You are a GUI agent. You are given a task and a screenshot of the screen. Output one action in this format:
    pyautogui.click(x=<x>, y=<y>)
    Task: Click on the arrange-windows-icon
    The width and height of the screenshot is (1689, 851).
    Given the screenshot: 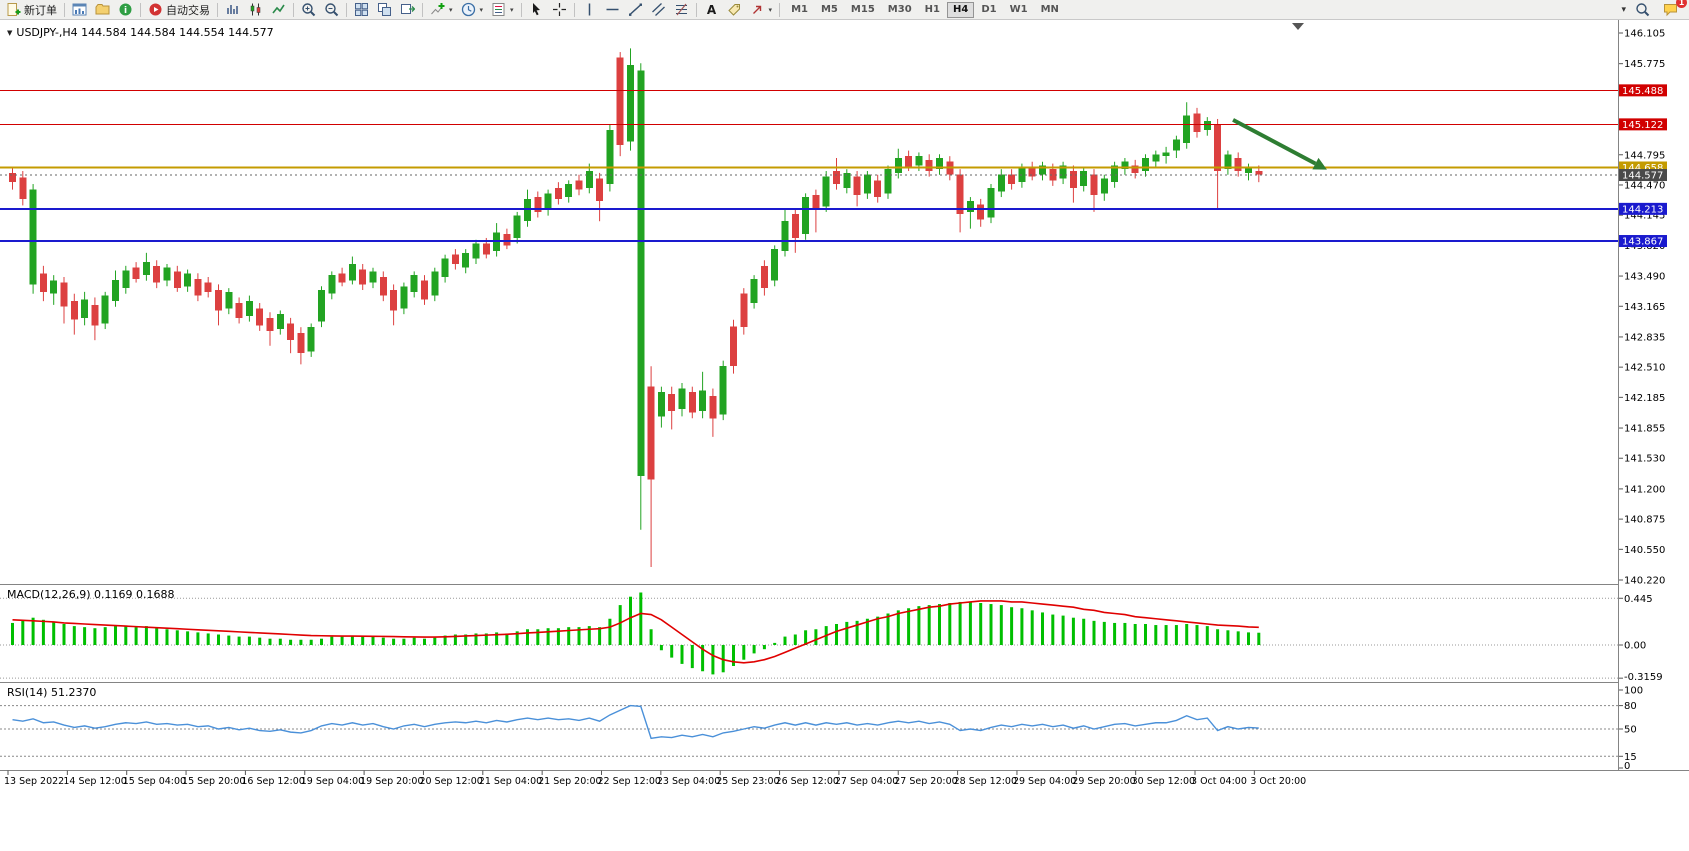 What is the action you would take?
    pyautogui.click(x=408, y=9)
    